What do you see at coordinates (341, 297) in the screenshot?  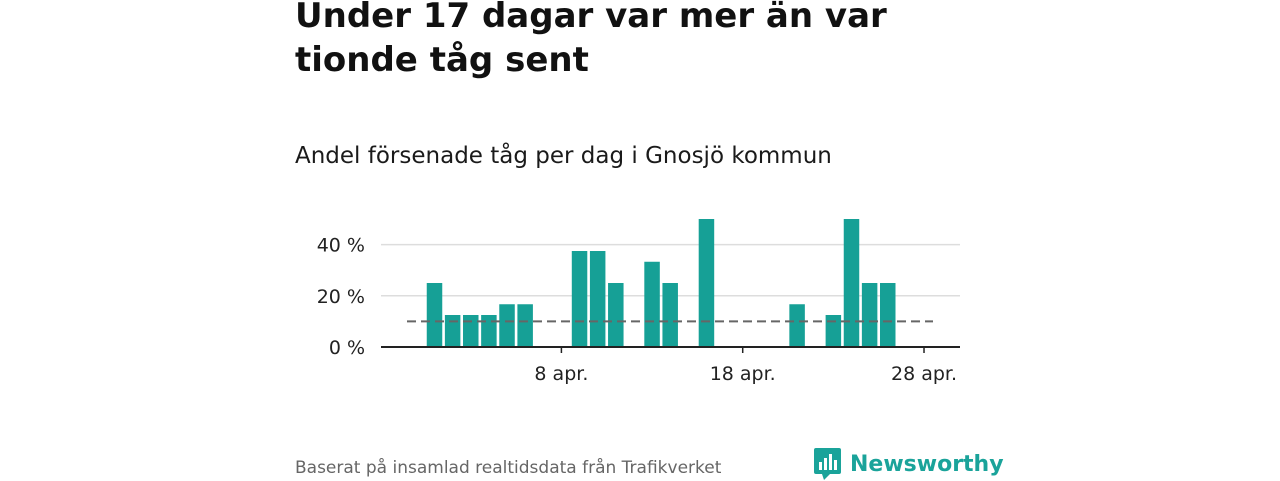 I see `y-tick-label: 20 %` at bounding box center [341, 297].